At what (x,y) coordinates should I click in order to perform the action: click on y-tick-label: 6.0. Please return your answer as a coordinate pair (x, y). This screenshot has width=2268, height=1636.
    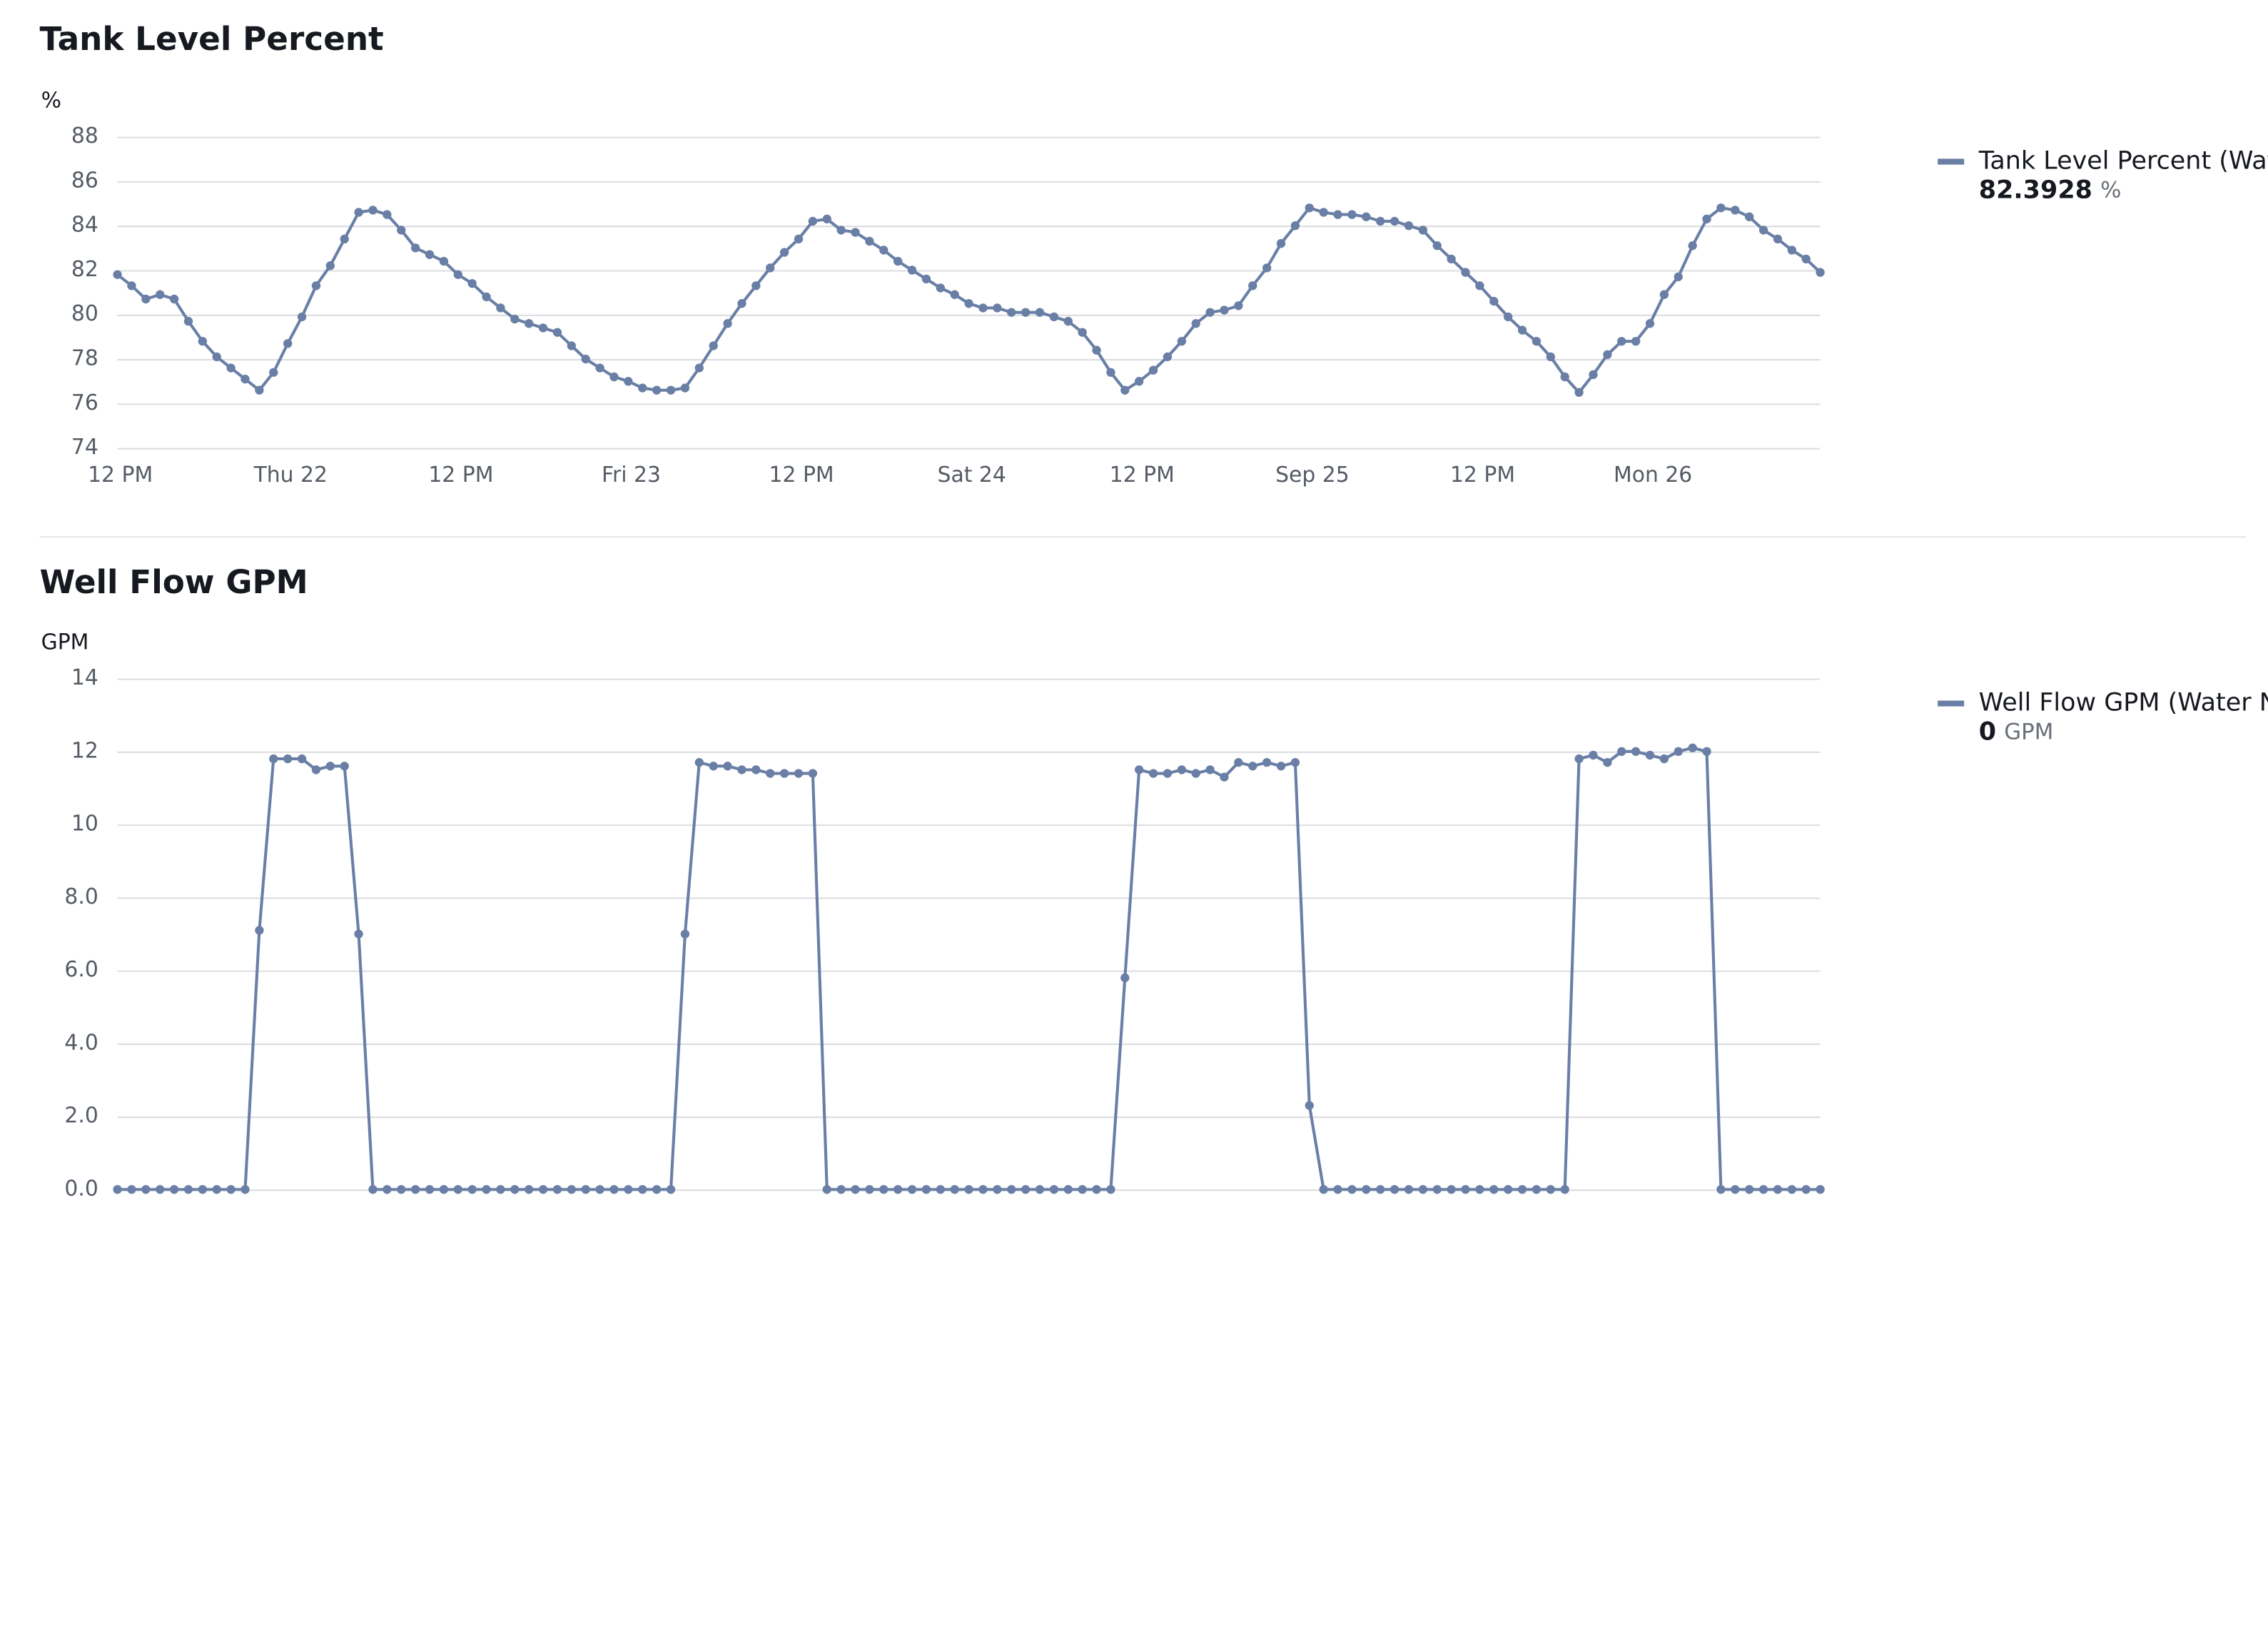
    Looking at the image, I should click on (81, 969).